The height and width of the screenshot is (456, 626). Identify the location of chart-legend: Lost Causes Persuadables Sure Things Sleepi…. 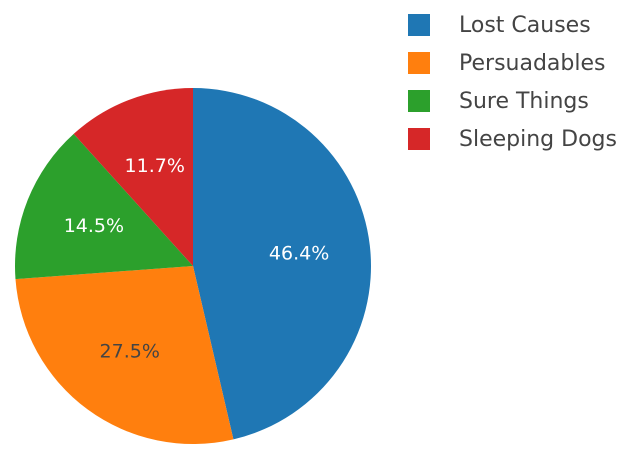
(512, 82).